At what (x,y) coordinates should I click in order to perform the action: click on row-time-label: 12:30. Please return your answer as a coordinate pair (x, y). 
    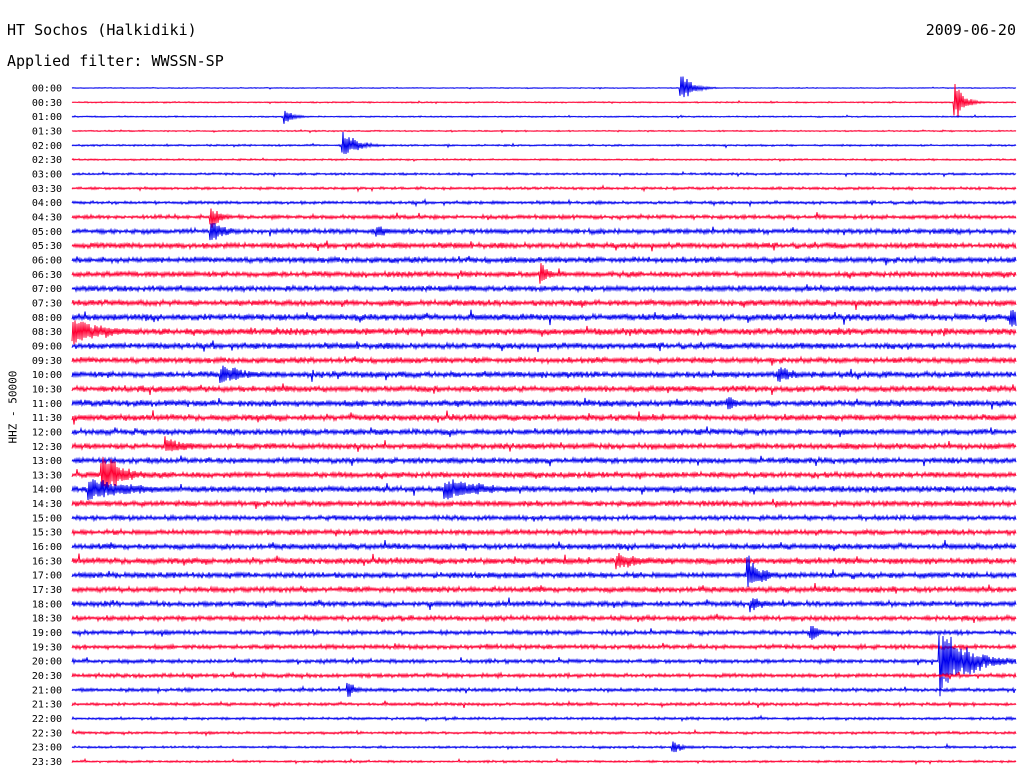
    Looking at the image, I should click on (47, 447).